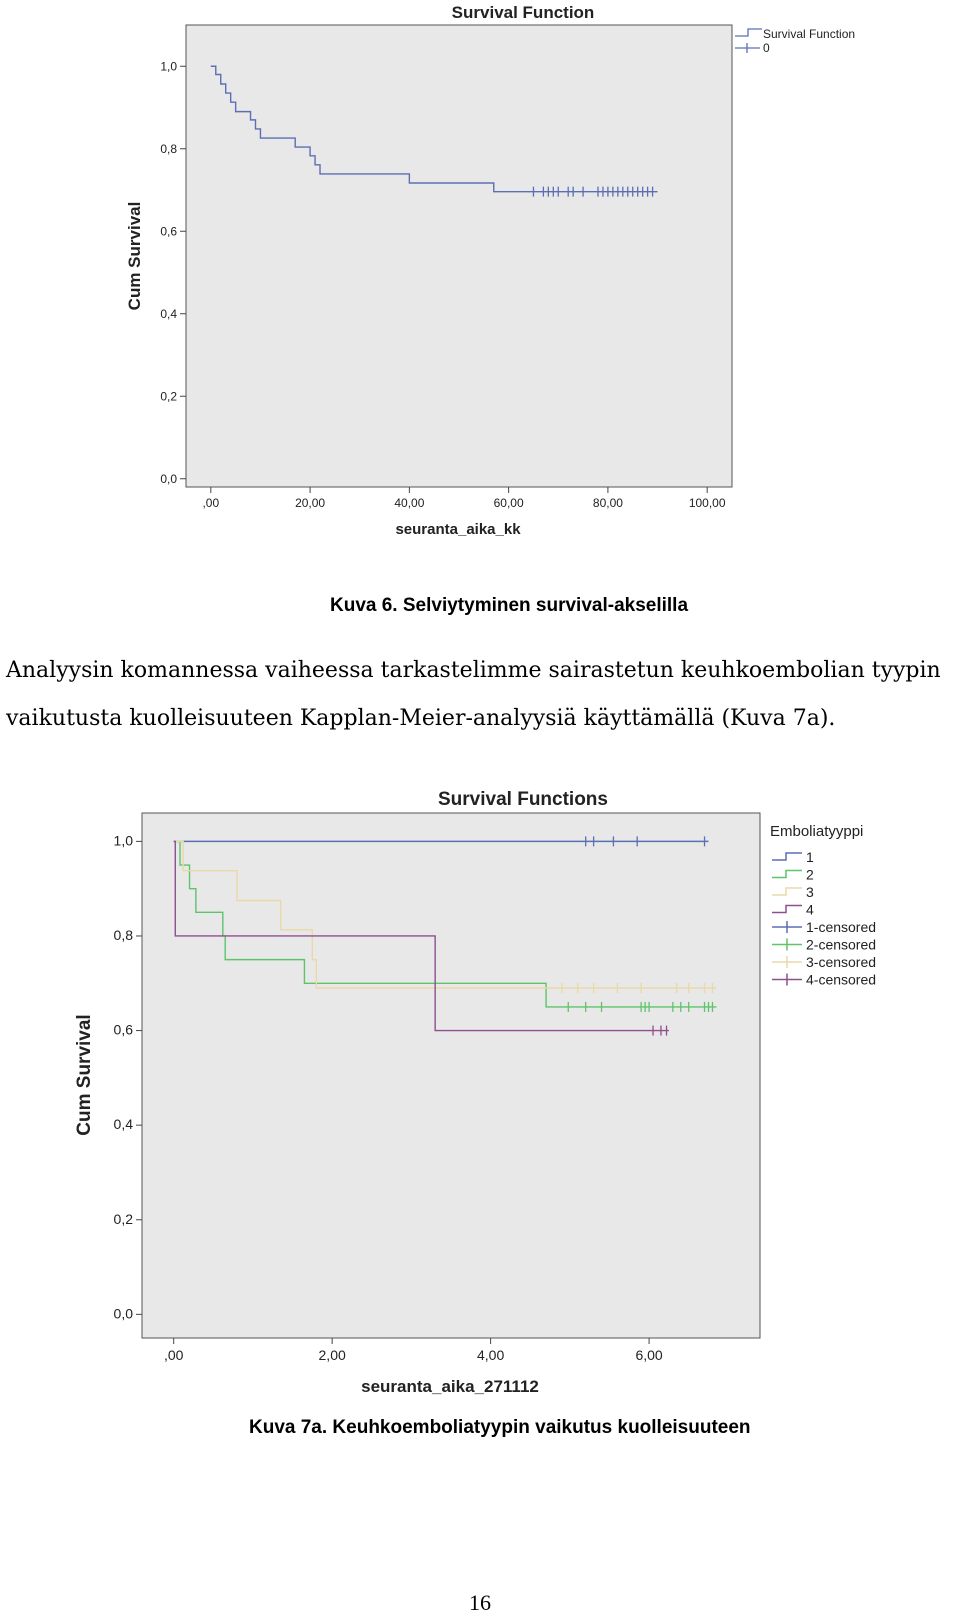 The height and width of the screenshot is (1617, 960). Describe the element at coordinates (841, 962) in the screenshot. I see `legend-item-label: 3-censored` at that location.